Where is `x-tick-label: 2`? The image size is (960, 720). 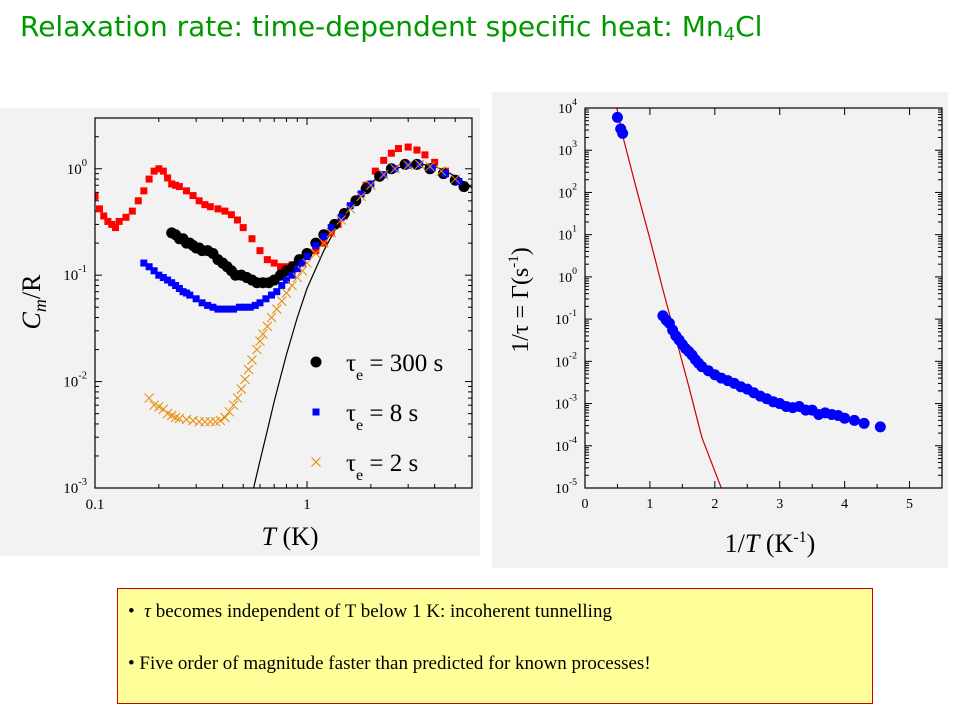
x-tick-label: 2 is located at coordinates (714, 504).